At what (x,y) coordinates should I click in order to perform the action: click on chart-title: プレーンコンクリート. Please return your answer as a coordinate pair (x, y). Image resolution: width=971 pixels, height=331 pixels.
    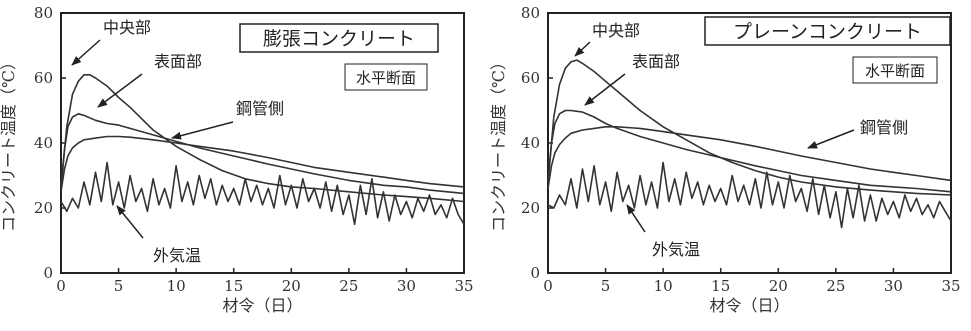
    Looking at the image, I should click on (827, 32).